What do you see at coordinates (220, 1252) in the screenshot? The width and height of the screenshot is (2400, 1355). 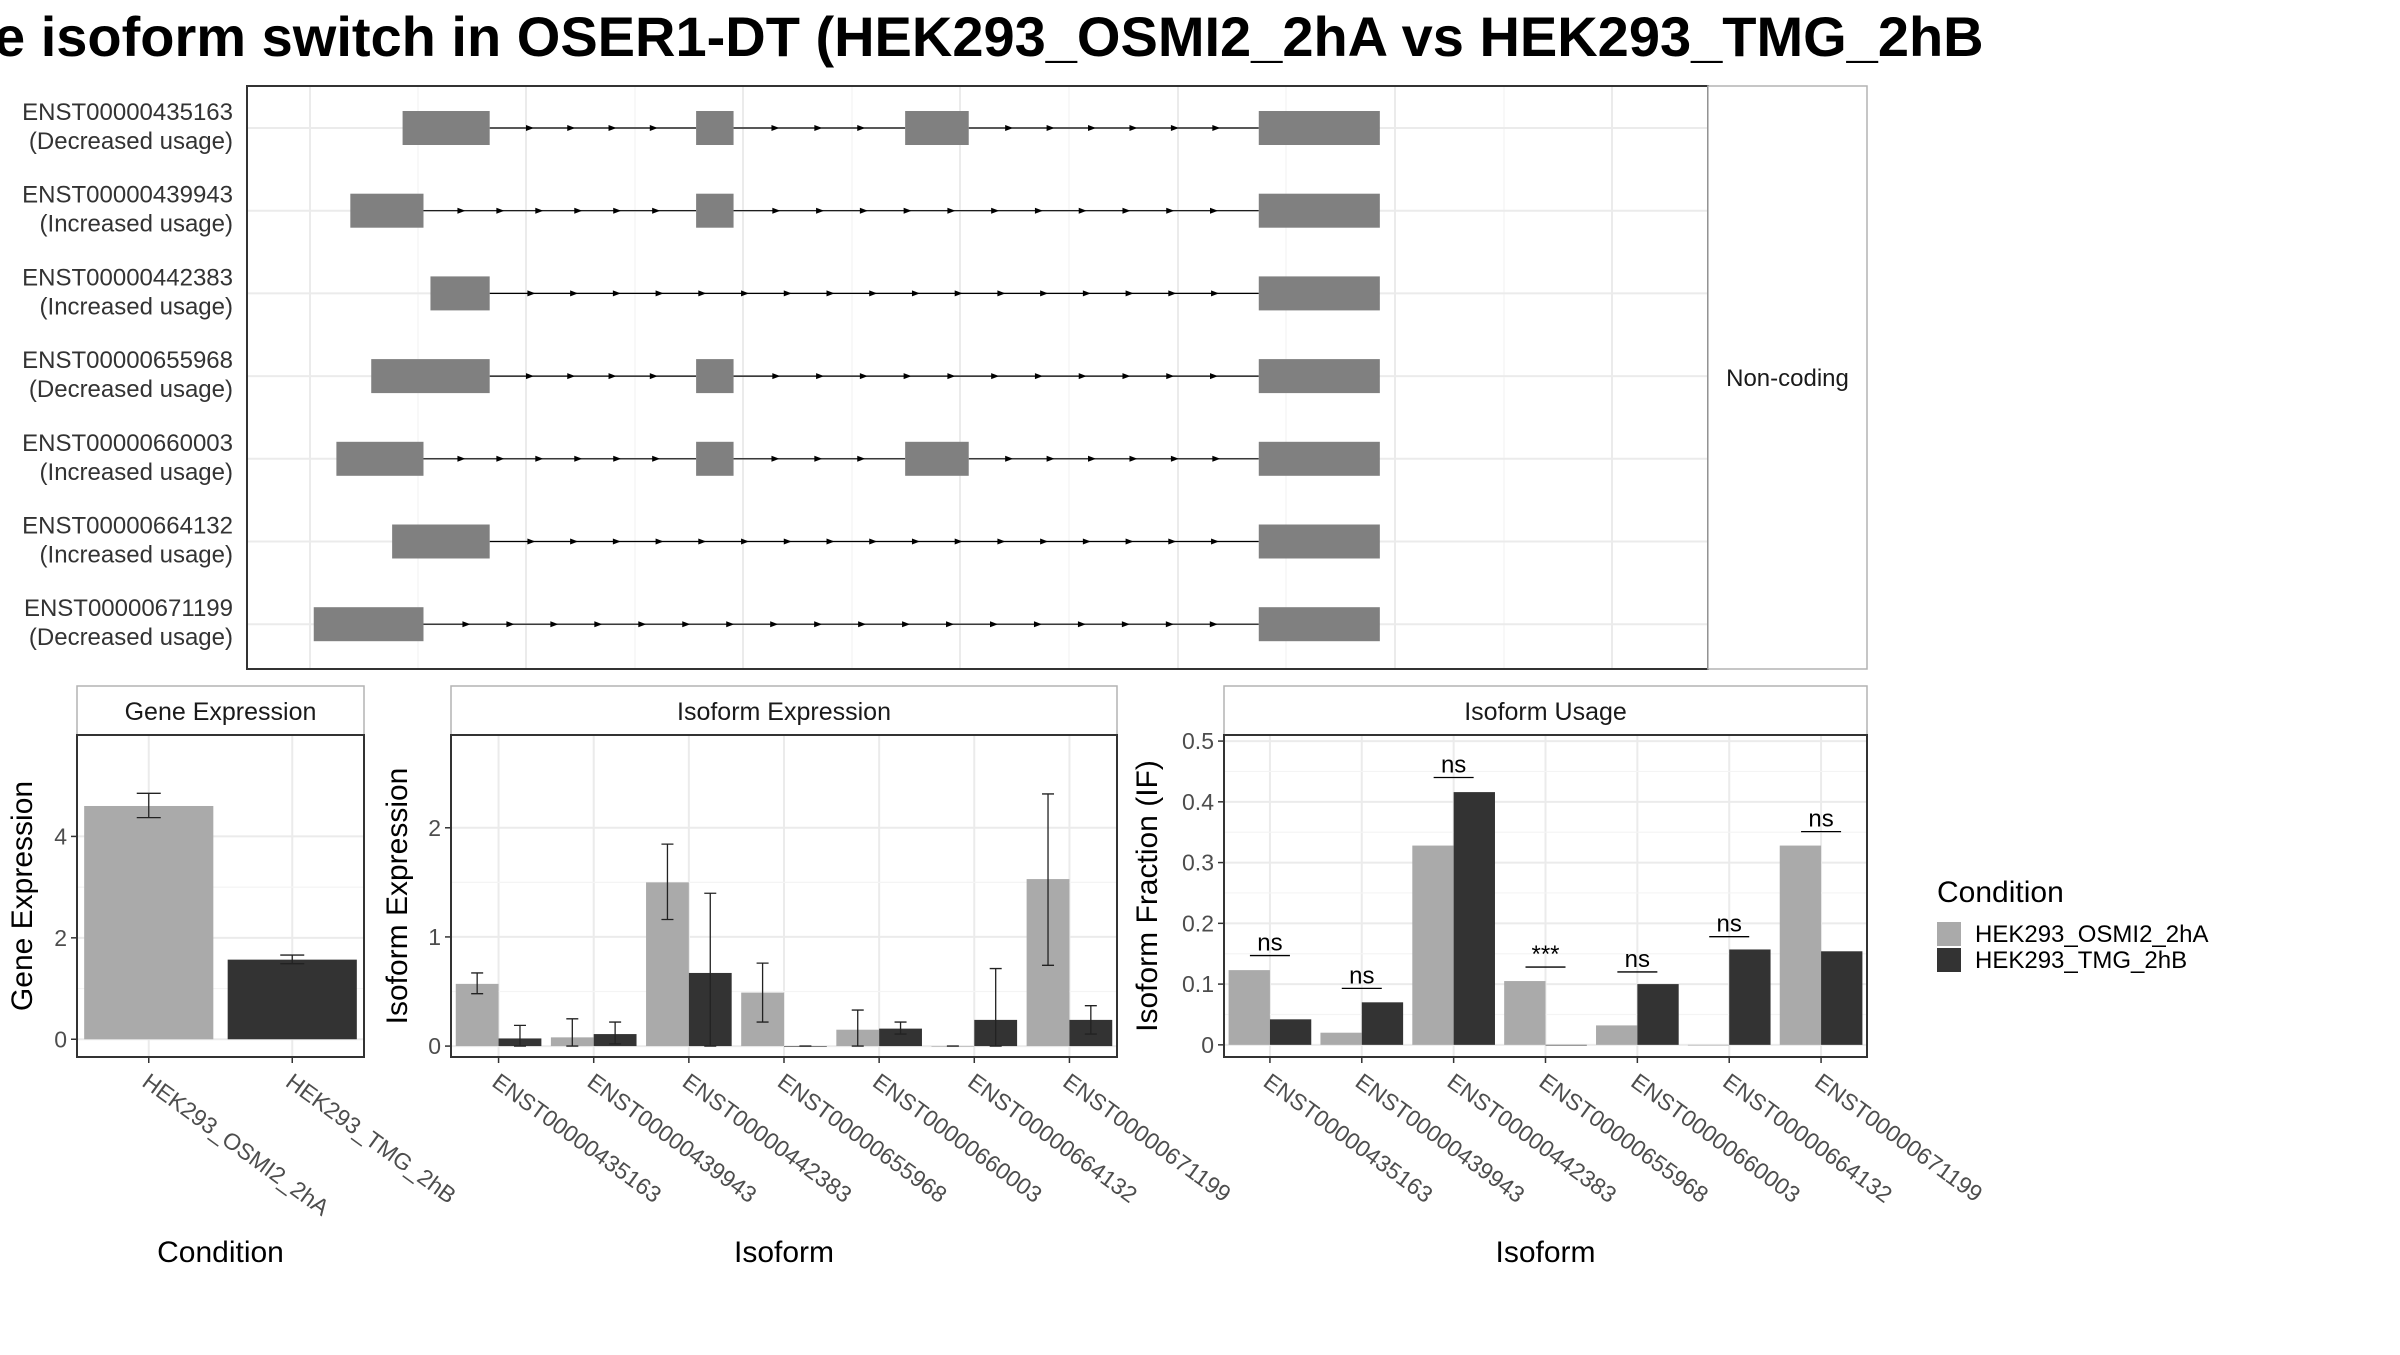 I see `x-axis-title: Condition` at bounding box center [220, 1252].